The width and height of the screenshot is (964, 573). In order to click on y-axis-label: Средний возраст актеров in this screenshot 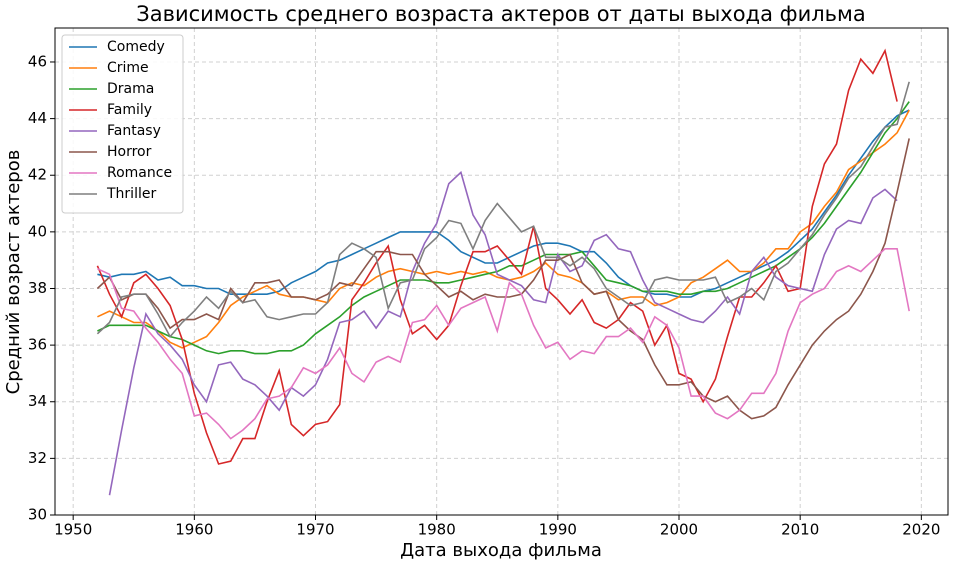, I will do `click(13, 272)`.